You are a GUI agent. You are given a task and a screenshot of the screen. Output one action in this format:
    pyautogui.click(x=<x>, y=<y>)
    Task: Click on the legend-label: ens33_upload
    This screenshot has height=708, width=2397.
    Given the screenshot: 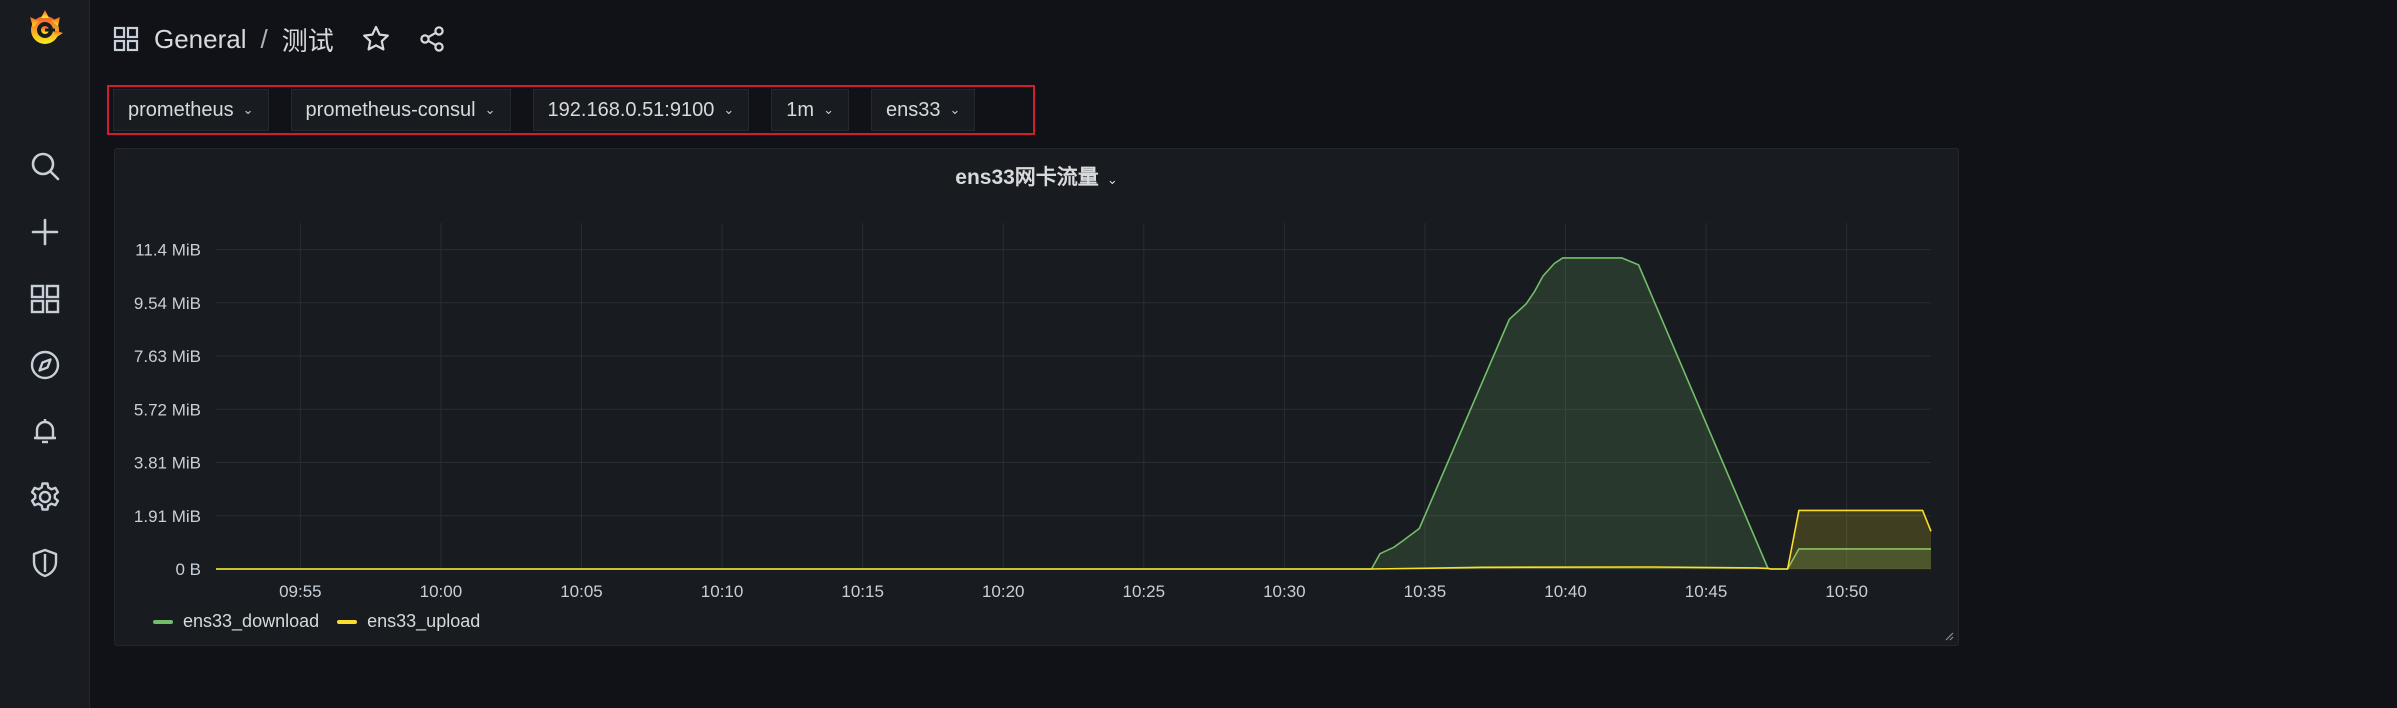 What is the action you would take?
    pyautogui.click(x=424, y=621)
    